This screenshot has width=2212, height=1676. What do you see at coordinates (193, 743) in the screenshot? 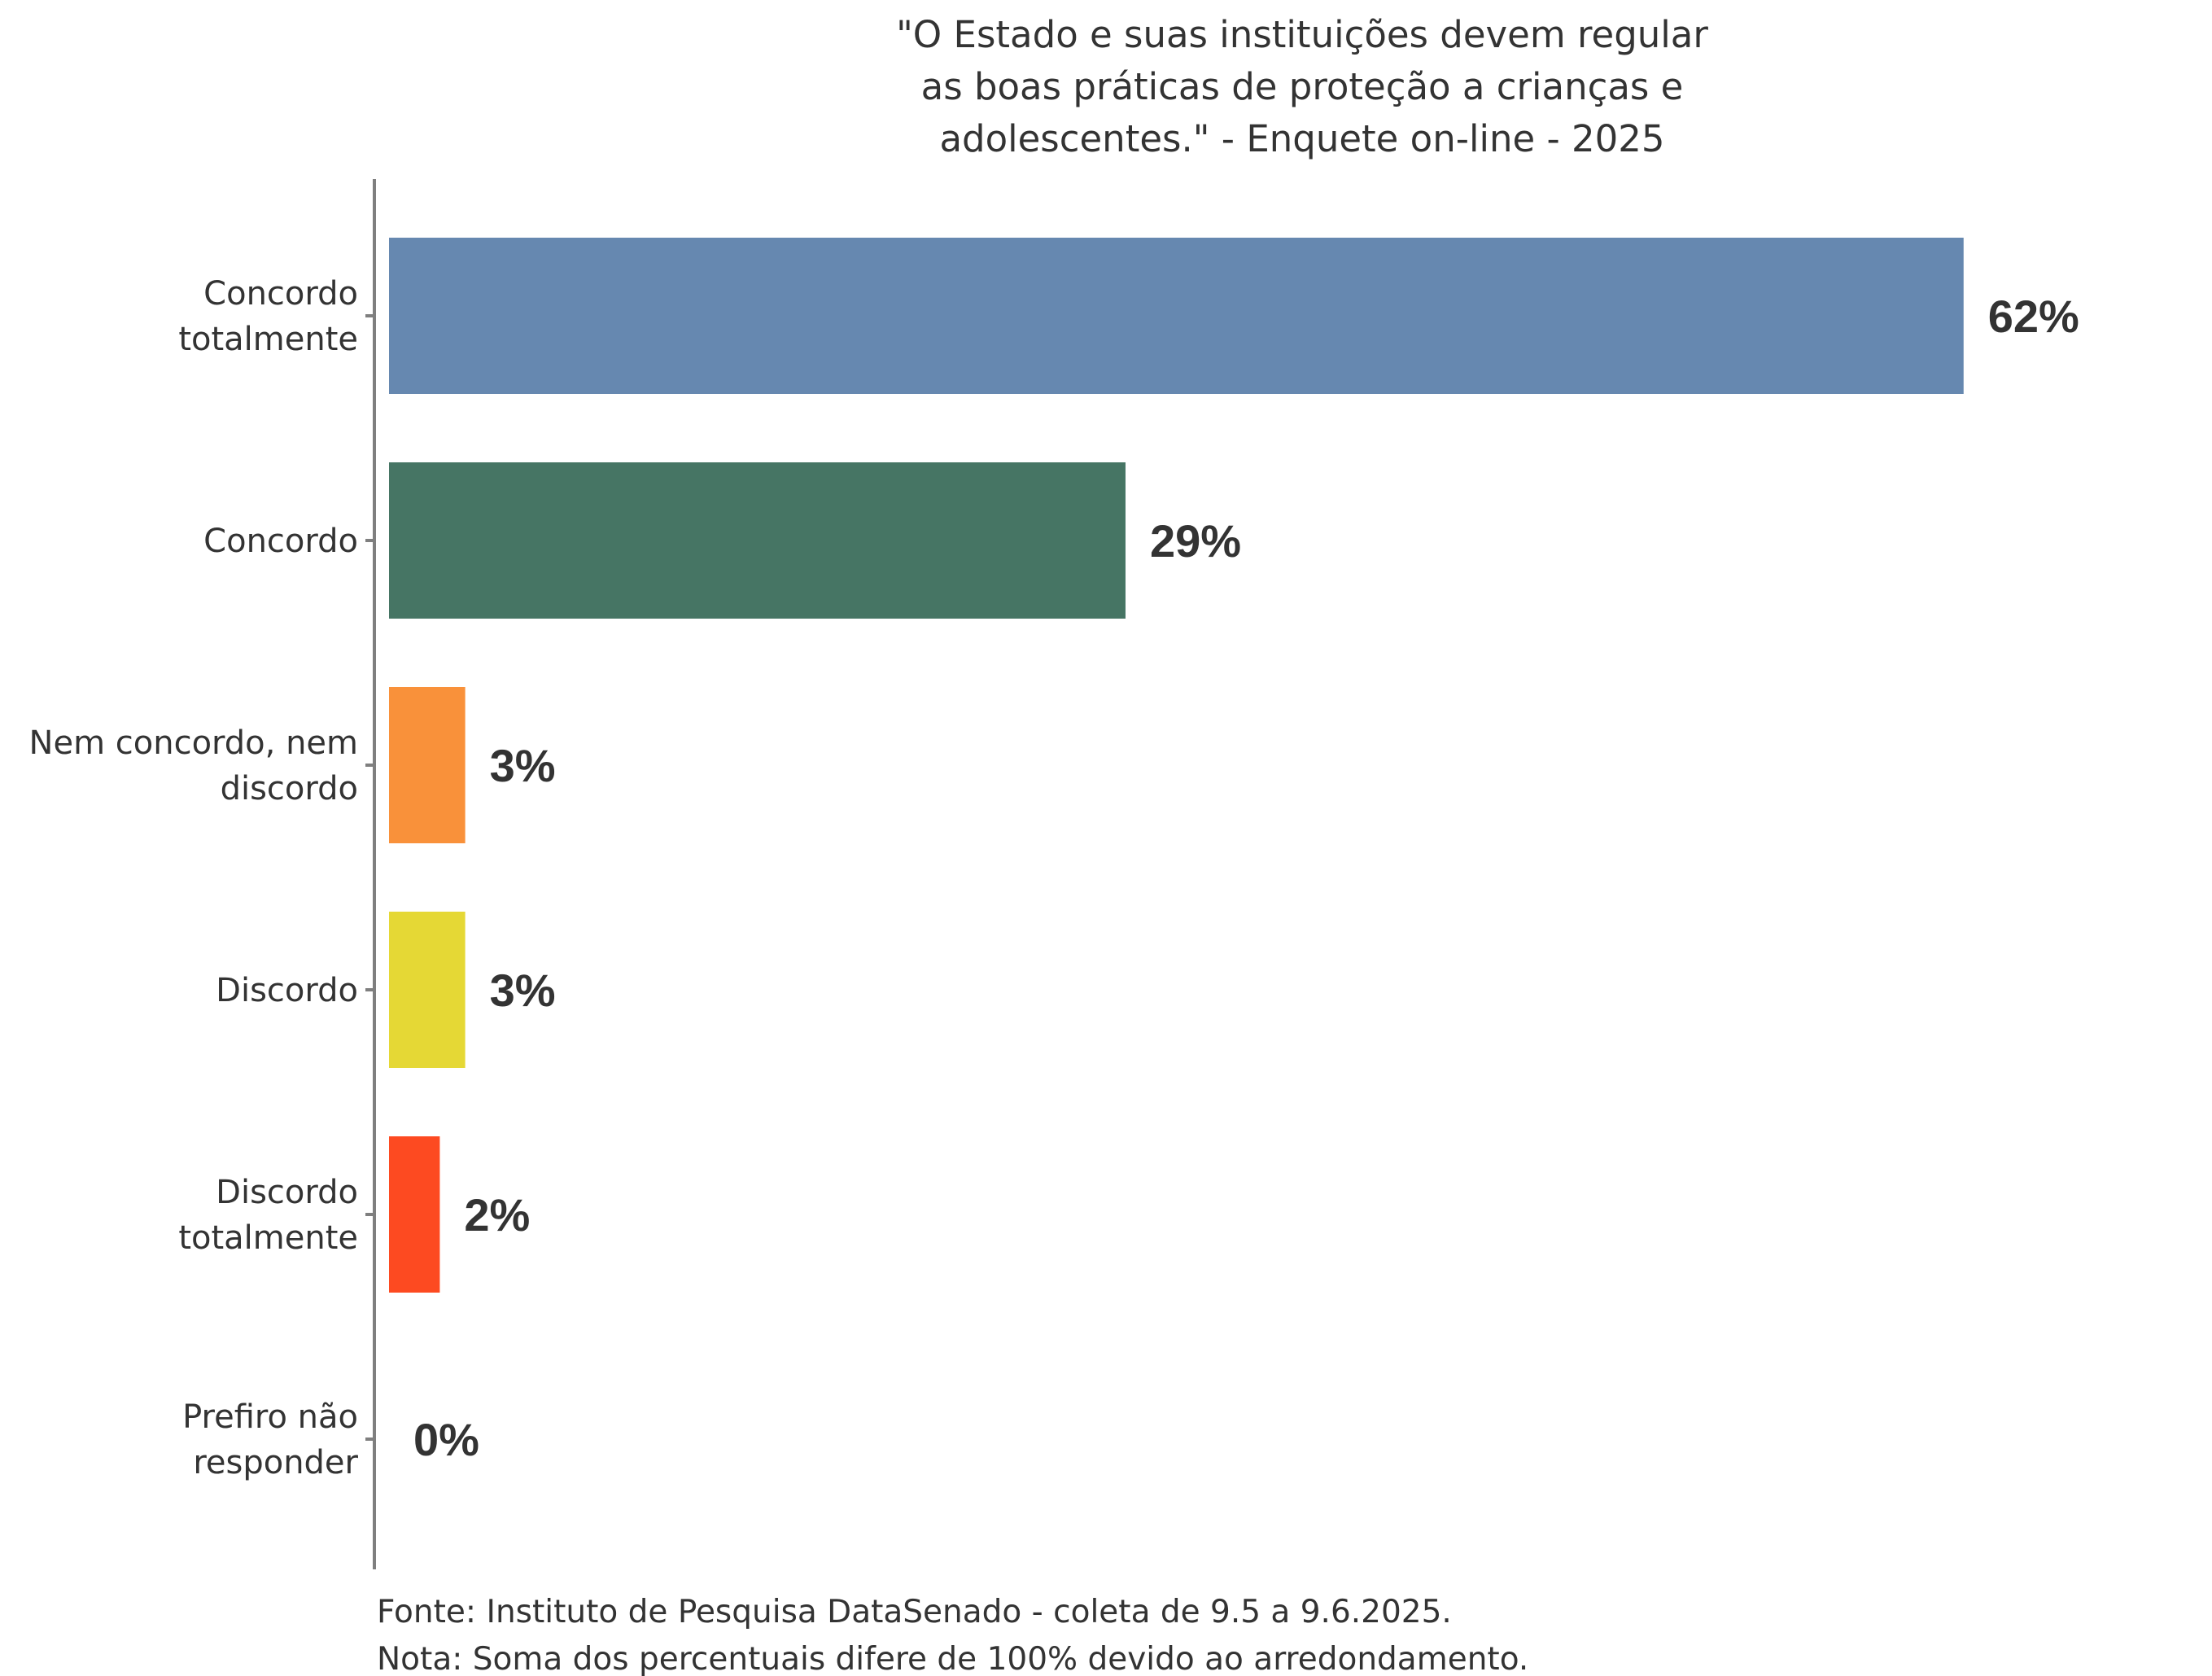
I see `category-label: Nem concordo, nem` at bounding box center [193, 743].